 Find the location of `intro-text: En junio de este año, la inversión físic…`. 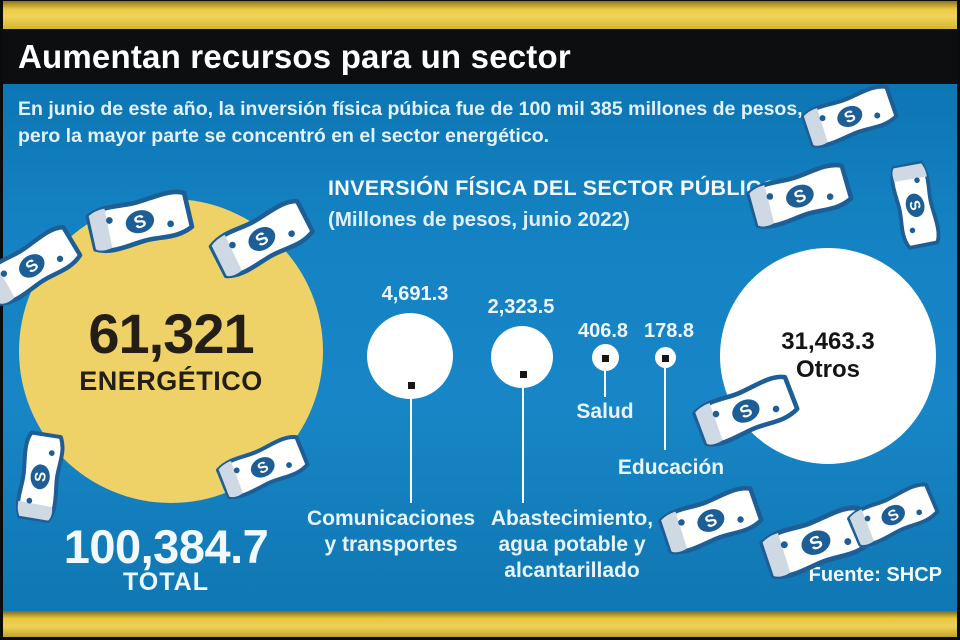

intro-text: En junio de este año, la inversión físic… is located at coordinates (410, 123).